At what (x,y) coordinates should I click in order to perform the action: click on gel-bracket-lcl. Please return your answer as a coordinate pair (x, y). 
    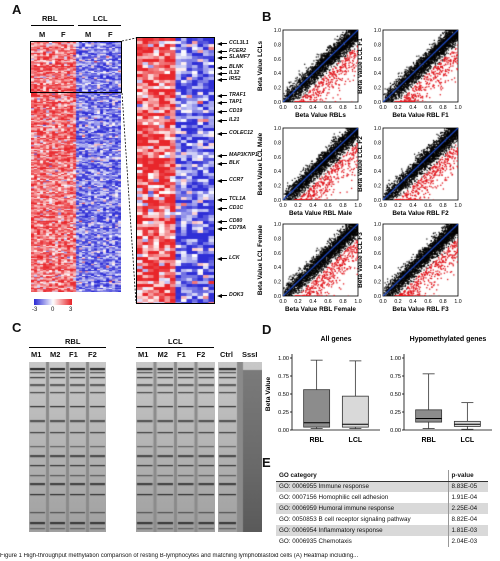
    Looking at the image, I should click on (175, 347).